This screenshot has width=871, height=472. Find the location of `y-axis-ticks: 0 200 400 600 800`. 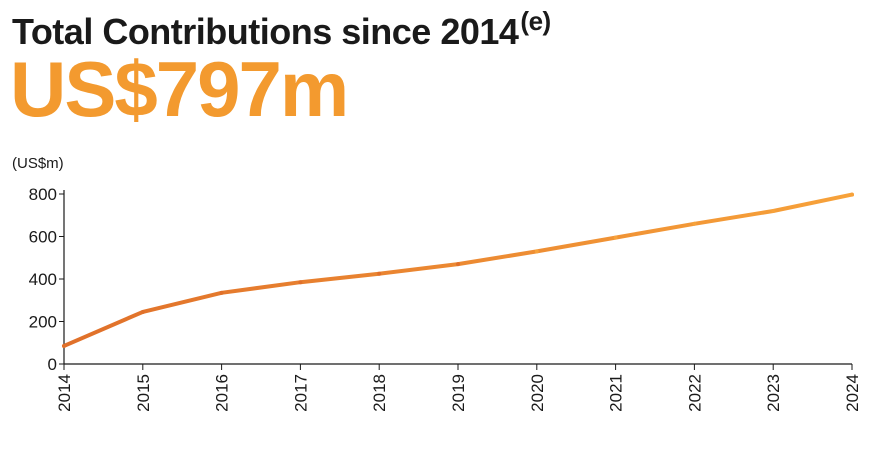

y-axis-ticks: 0 200 400 600 800 is located at coordinates (46, 279).